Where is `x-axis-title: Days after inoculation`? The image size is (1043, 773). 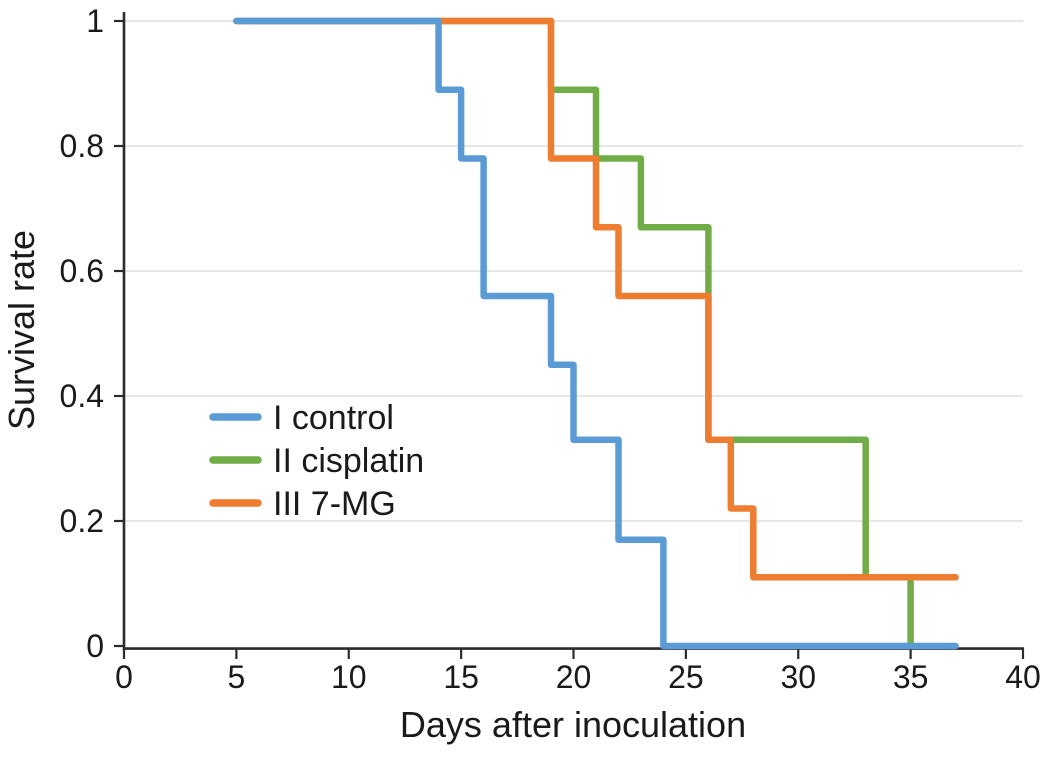 x-axis-title: Days after inoculation is located at coordinates (573, 724).